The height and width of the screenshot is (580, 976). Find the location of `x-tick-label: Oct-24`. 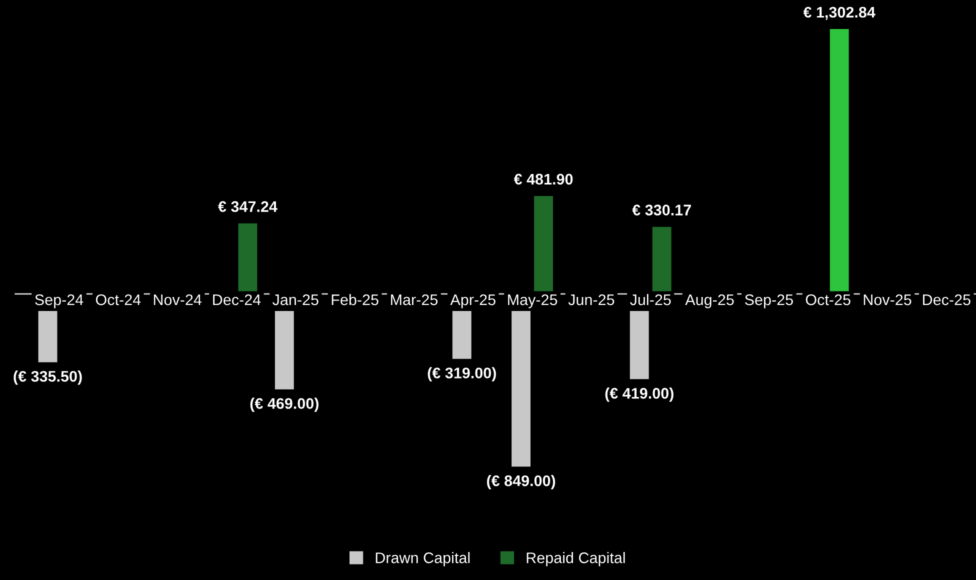

x-tick-label: Oct-24 is located at coordinates (118, 300).